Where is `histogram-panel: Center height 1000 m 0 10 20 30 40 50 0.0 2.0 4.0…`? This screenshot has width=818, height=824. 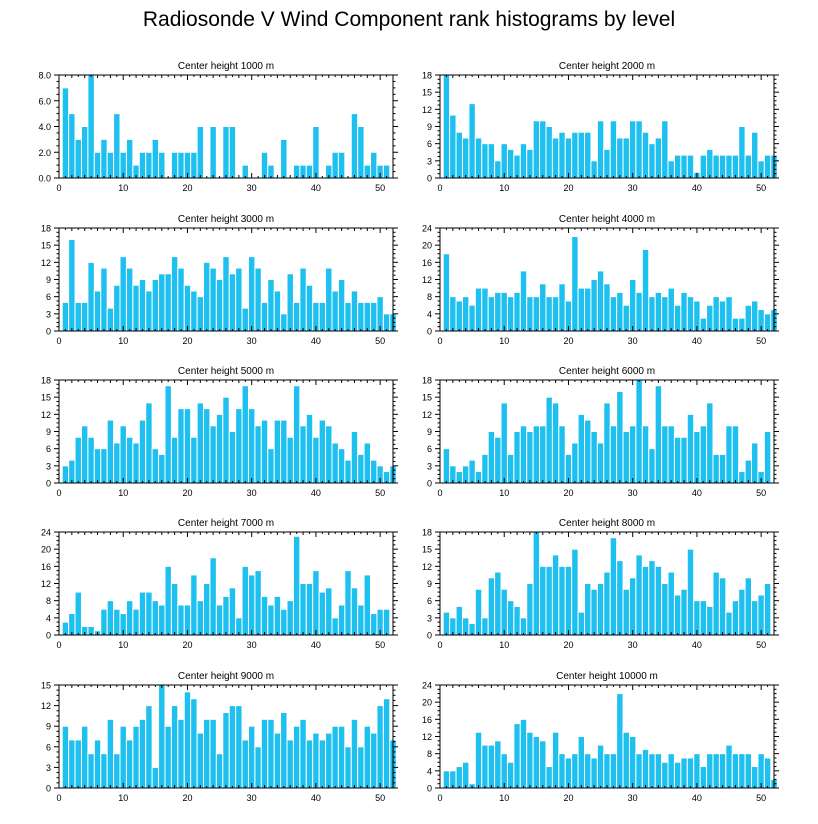
histogram-panel: Center height 1000 m 0 10 20 30 40 50 0.0 2.0 4.0… is located at coordinates (218, 127).